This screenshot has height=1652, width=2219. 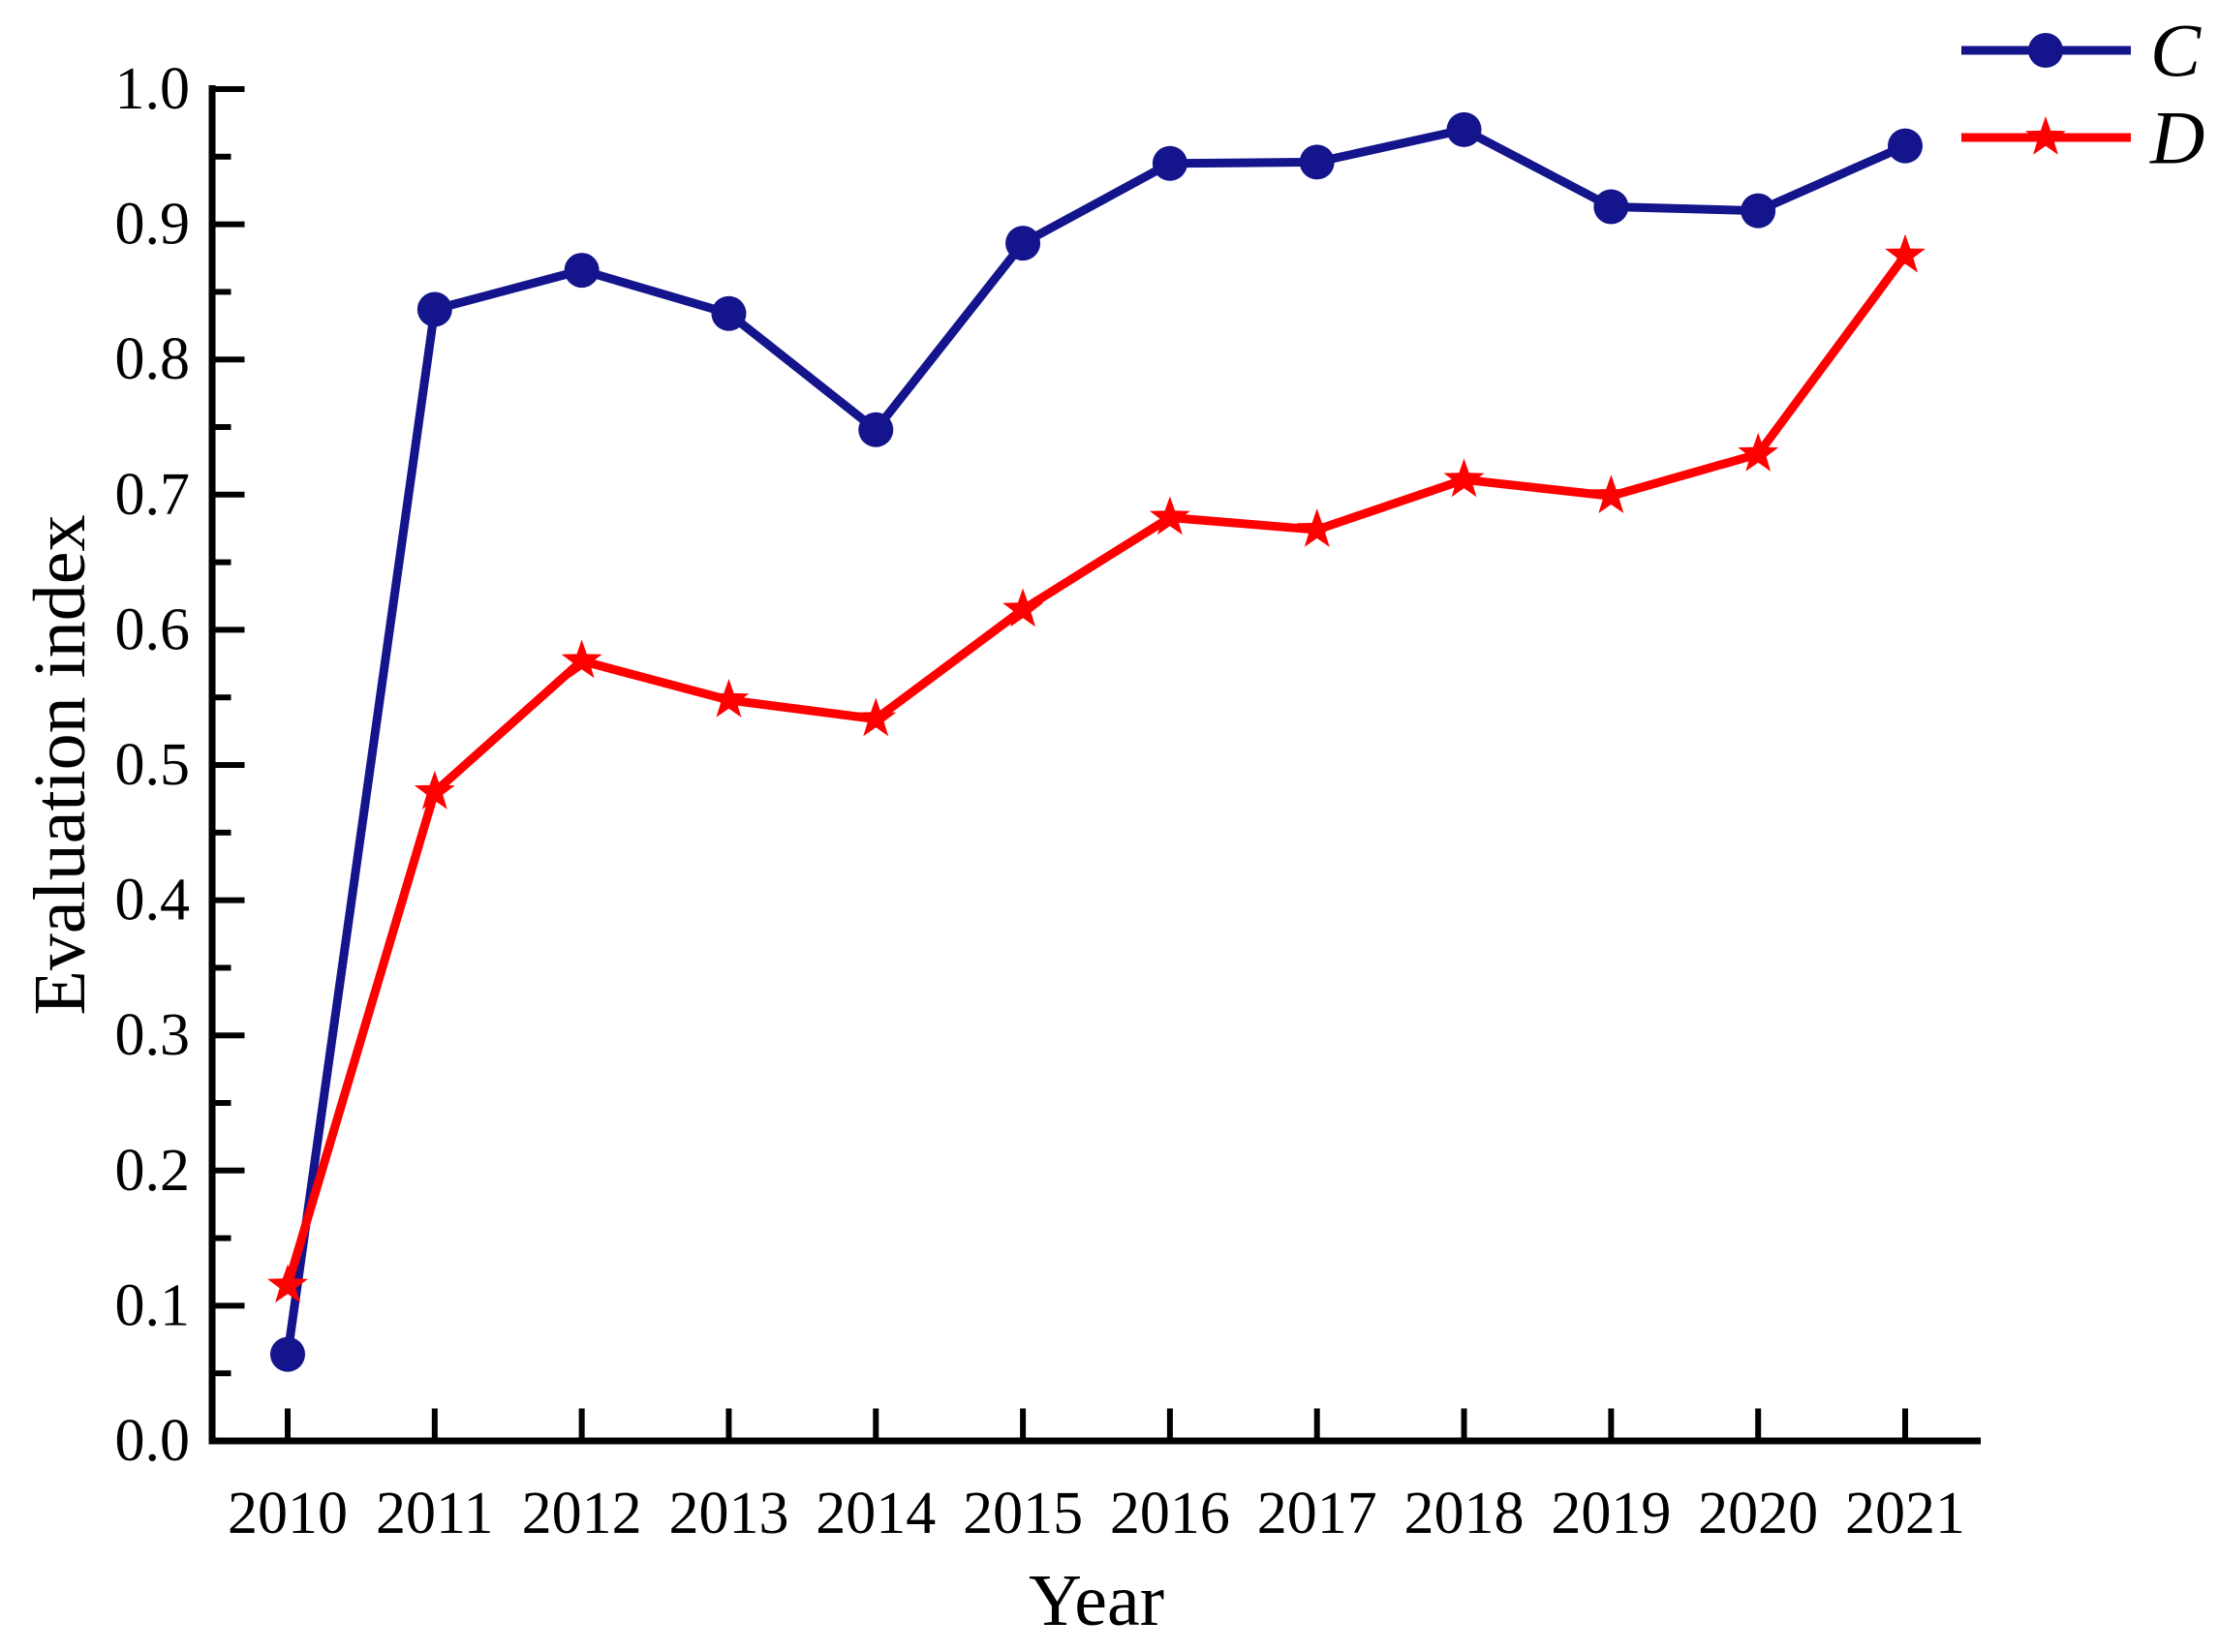 What do you see at coordinates (2176, 51) in the screenshot?
I see `legend-label-C: C` at bounding box center [2176, 51].